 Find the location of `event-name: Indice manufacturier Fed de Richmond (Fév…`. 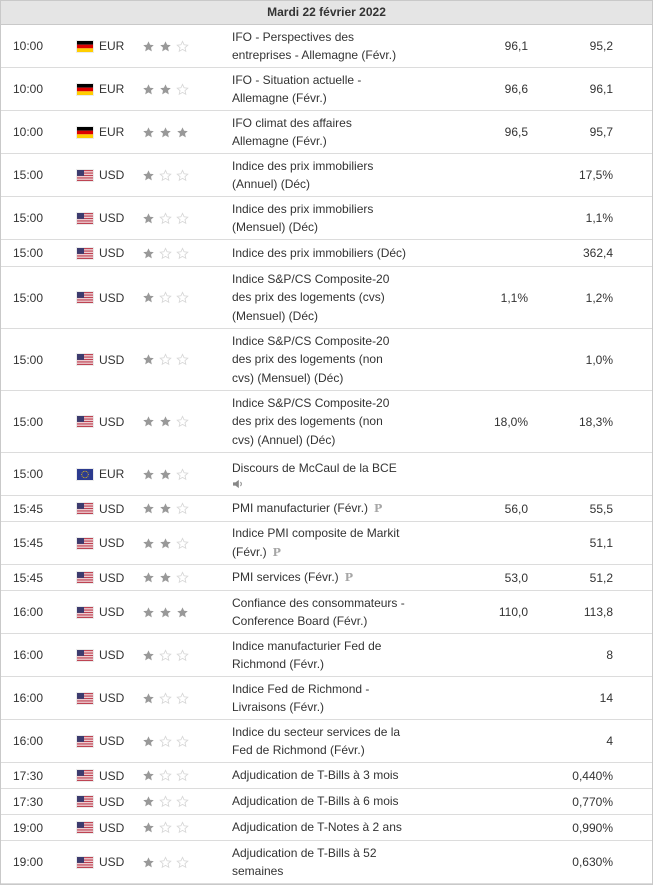

event-name: Indice manufacturier Fed de Richmond (Fév… is located at coordinates (352, 655).